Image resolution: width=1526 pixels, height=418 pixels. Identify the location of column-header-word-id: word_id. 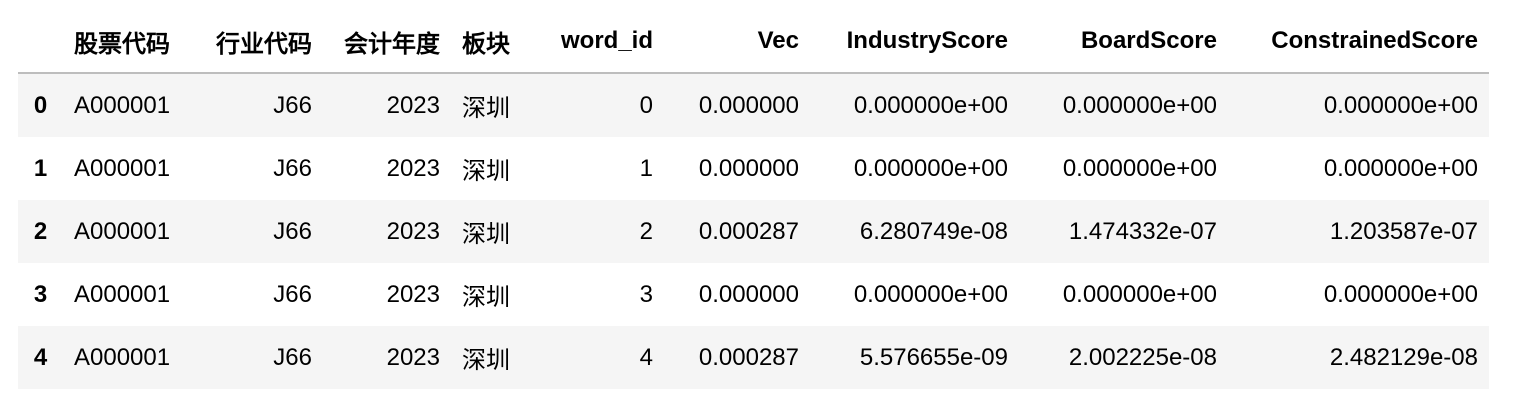
(596, 42).